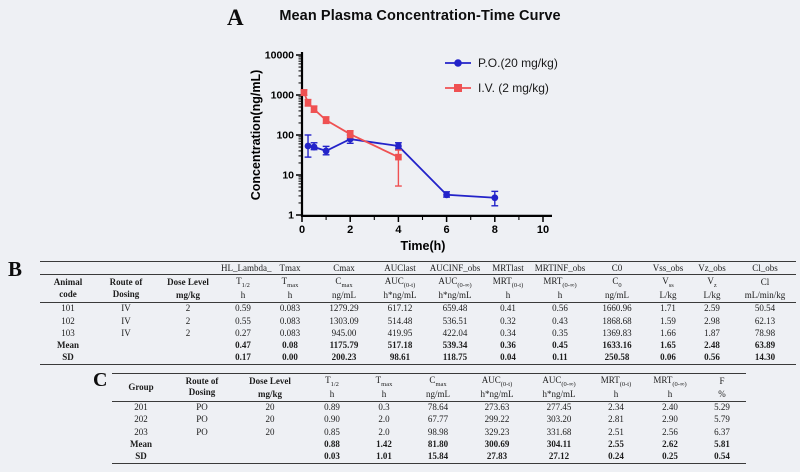 This screenshot has height=472, width=800. I want to click on table-cell: 0.32, so click(508, 320).